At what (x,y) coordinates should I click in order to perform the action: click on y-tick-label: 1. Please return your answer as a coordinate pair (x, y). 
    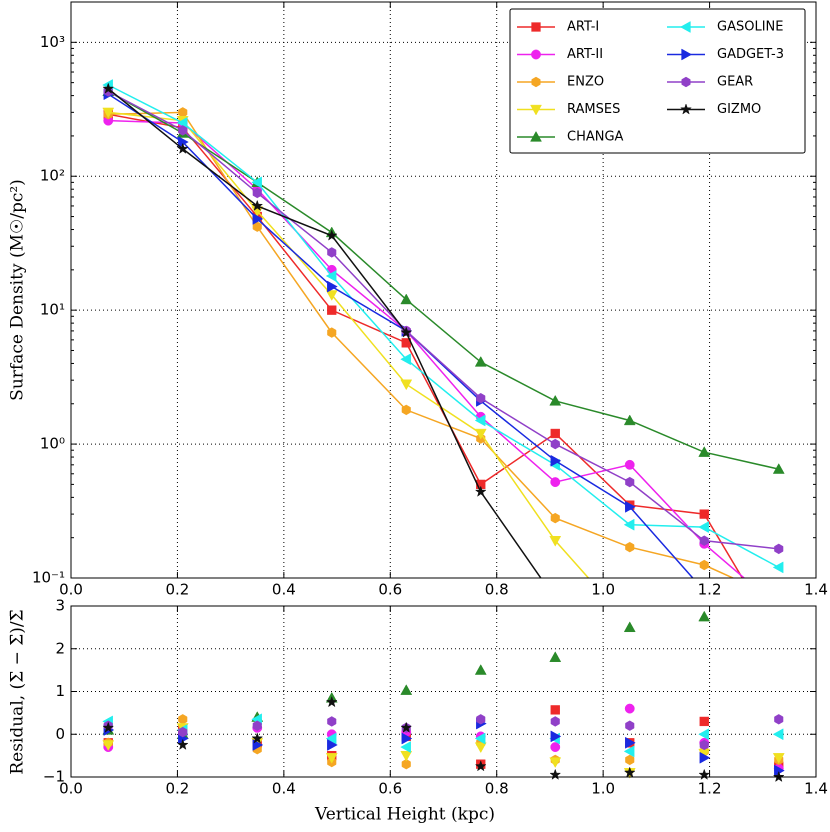
    Looking at the image, I should click on (60, 691).